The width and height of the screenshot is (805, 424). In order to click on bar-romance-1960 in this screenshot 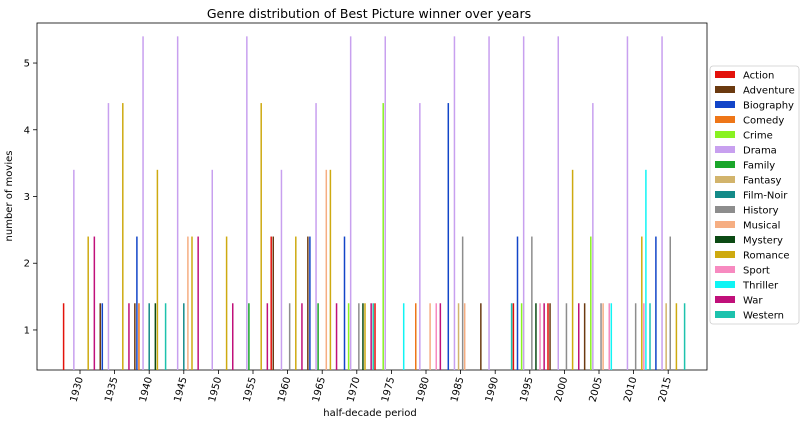, I will do `click(296, 303)`.